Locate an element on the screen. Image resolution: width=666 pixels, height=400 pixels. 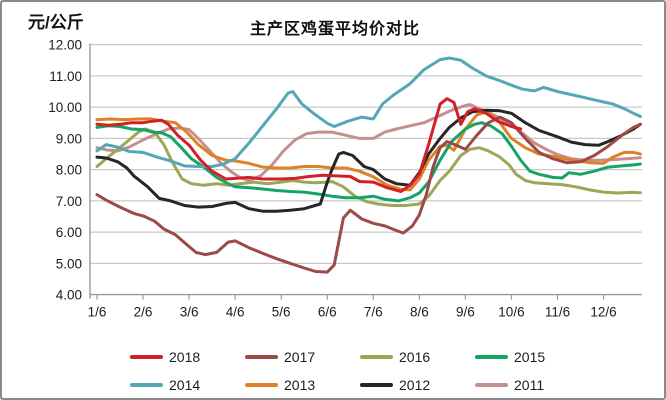
legend-swatch-2016 is located at coordinates (376, 357).